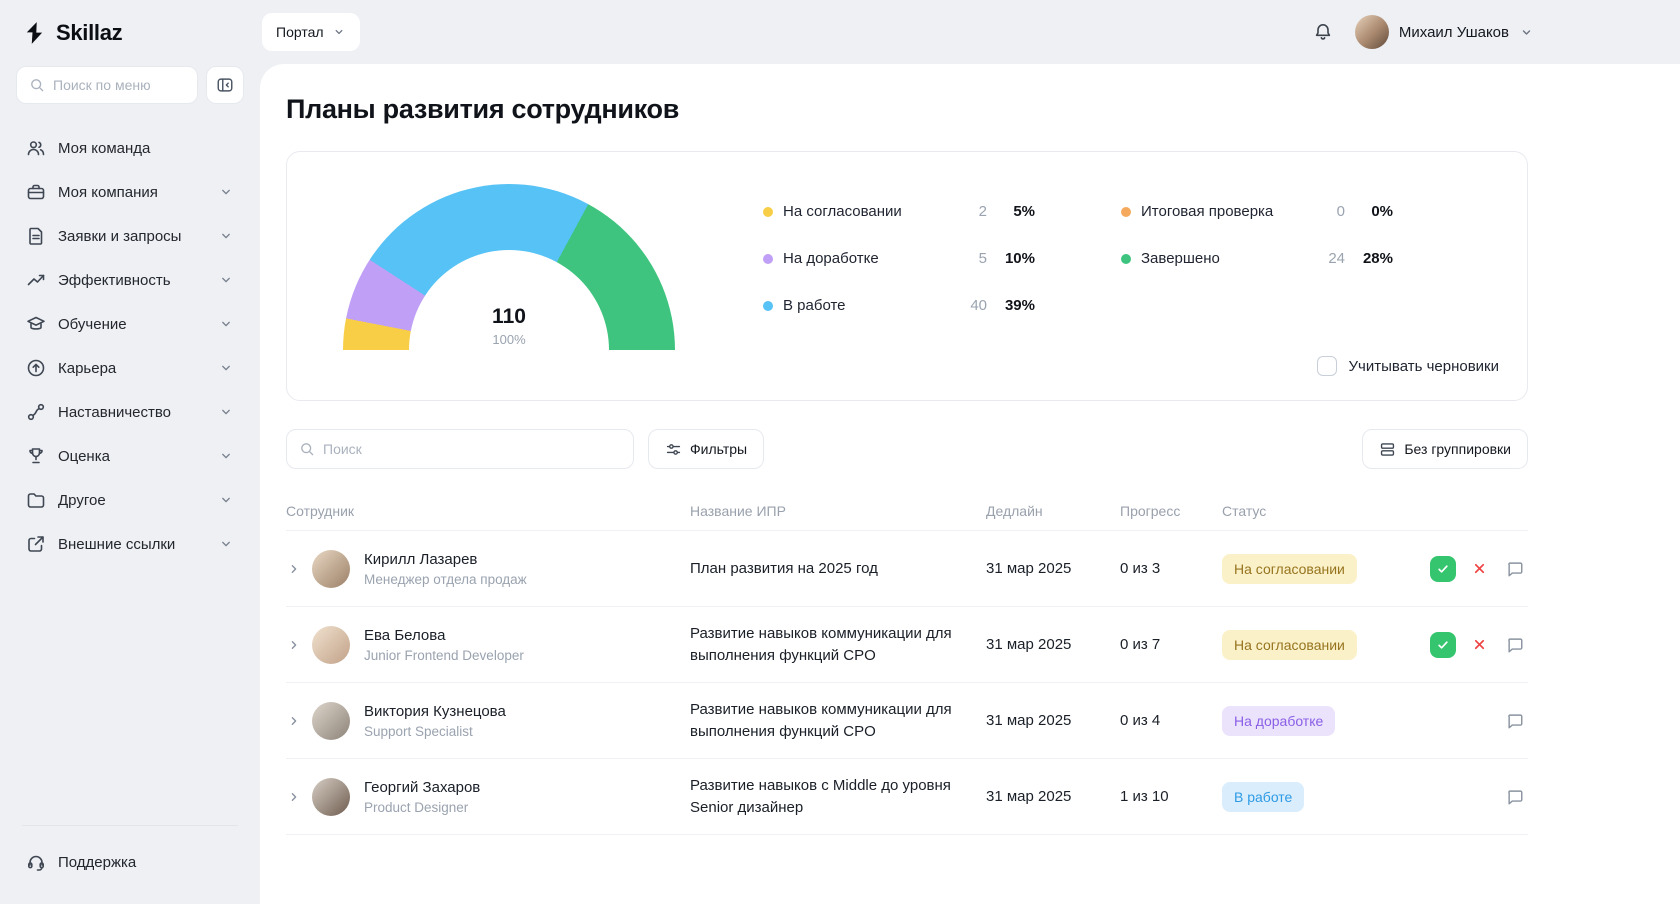 The width and height of the screenshot is (1680, 904). I want to click on sidebar-collapse-button, so click(225, 85).